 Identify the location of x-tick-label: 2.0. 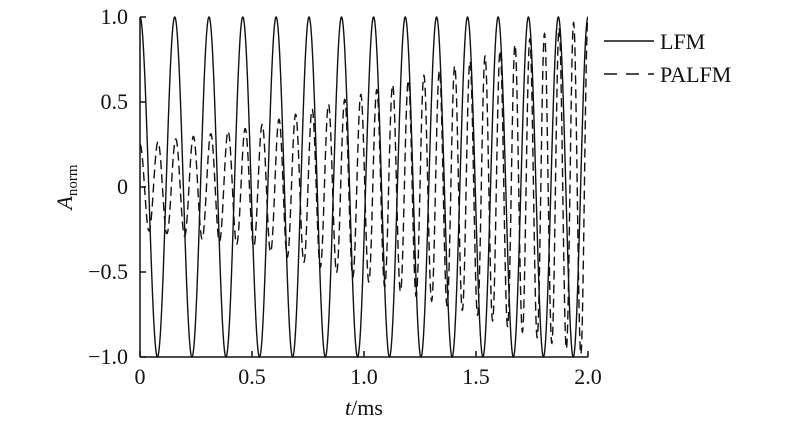
(588, 376).